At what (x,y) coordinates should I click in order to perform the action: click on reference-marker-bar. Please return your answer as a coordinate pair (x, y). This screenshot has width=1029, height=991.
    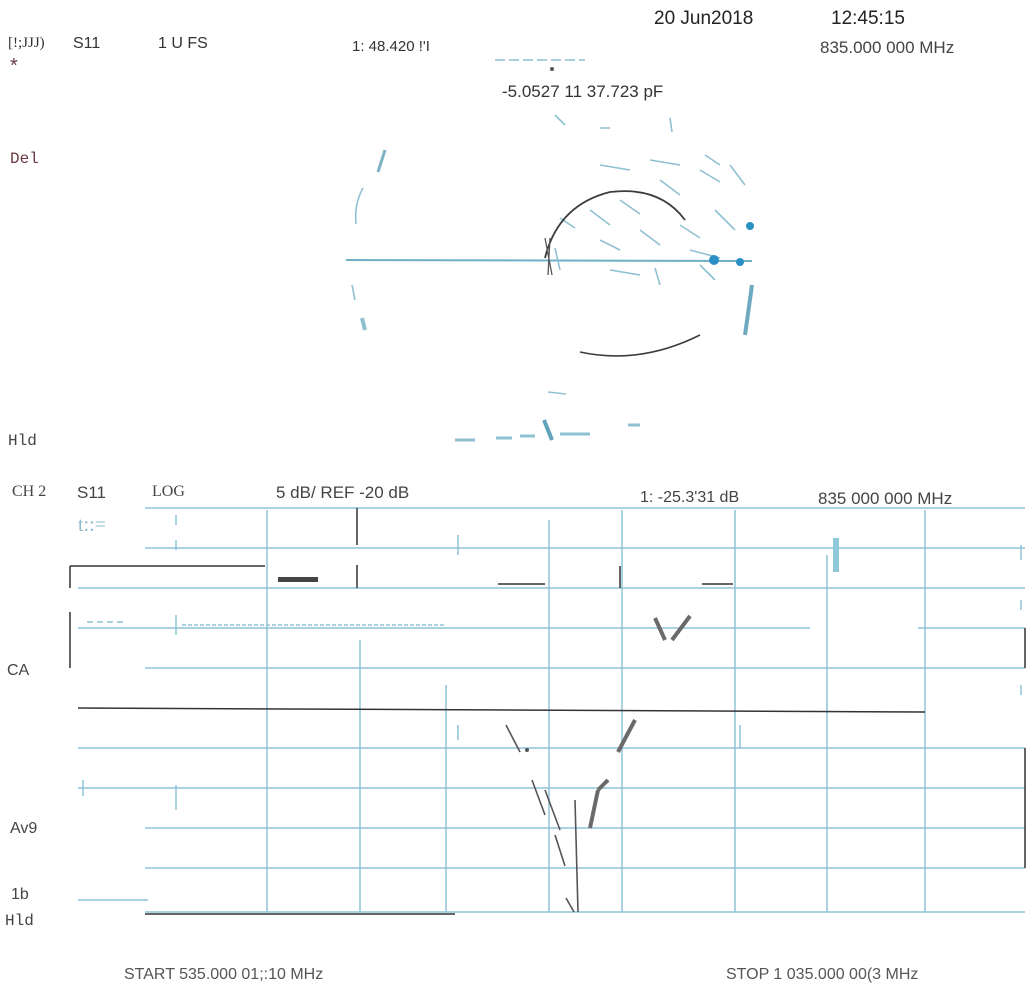
    Looking at the image, I should click on (298, 579).